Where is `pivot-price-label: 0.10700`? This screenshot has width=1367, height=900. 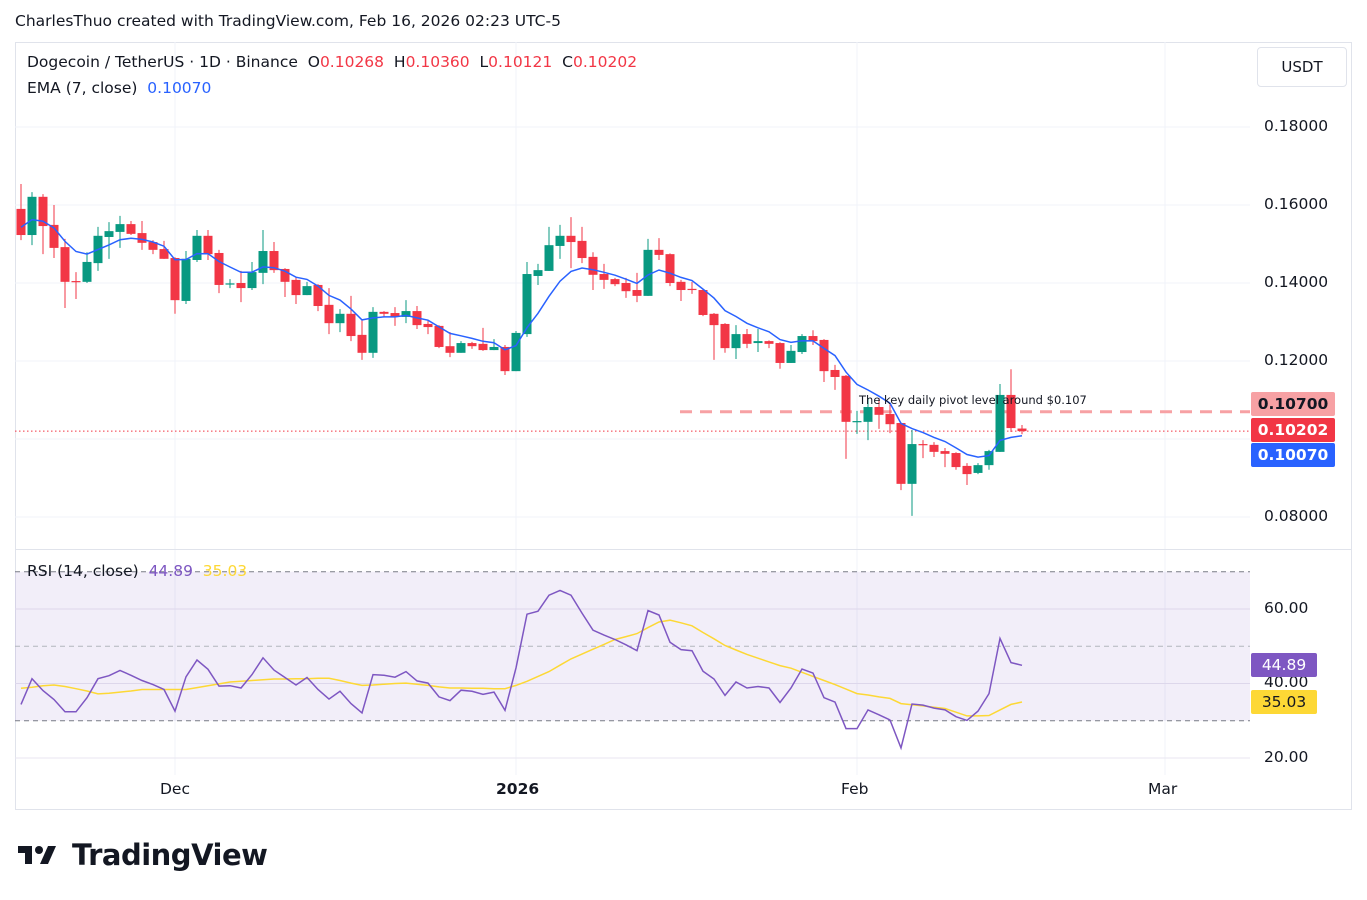 pivot-price-label: 0.10700 is located at coordinates (1293, 404).